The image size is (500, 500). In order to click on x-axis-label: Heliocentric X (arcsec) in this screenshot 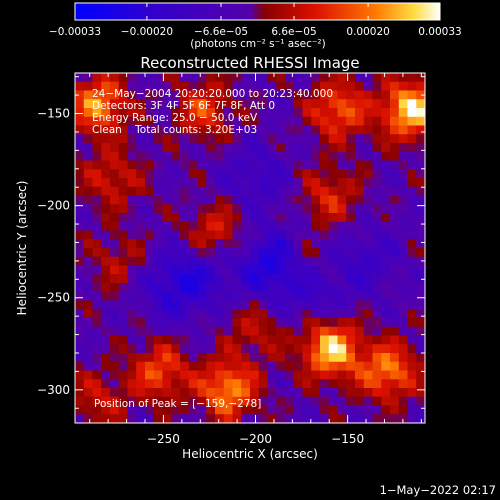, I will do `click(250, 454)`.